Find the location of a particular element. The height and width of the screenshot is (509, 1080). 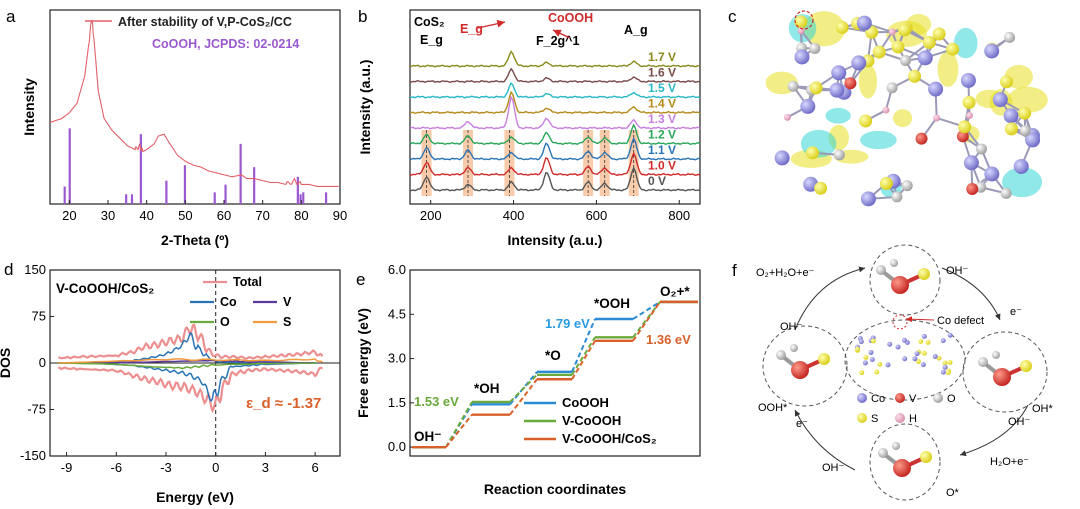

y-axis-label: Intensity is located at coordinates (29, 107).